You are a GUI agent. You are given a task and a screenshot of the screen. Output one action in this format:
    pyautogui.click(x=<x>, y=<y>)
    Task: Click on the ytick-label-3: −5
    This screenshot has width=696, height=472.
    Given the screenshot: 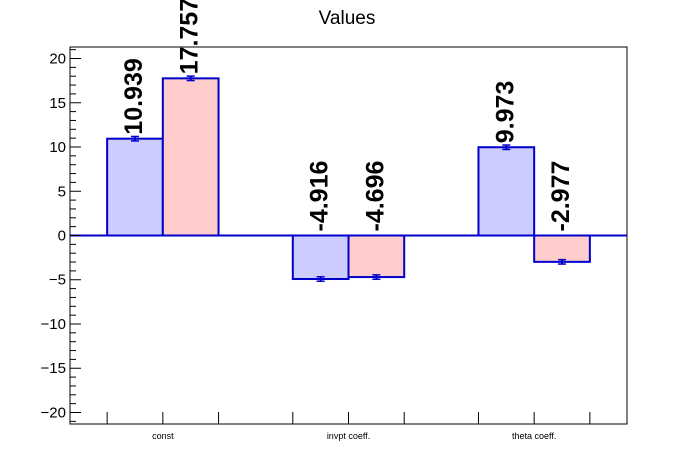 What is the action you would take?
    pyautogui.click(x=57, y=280)
    